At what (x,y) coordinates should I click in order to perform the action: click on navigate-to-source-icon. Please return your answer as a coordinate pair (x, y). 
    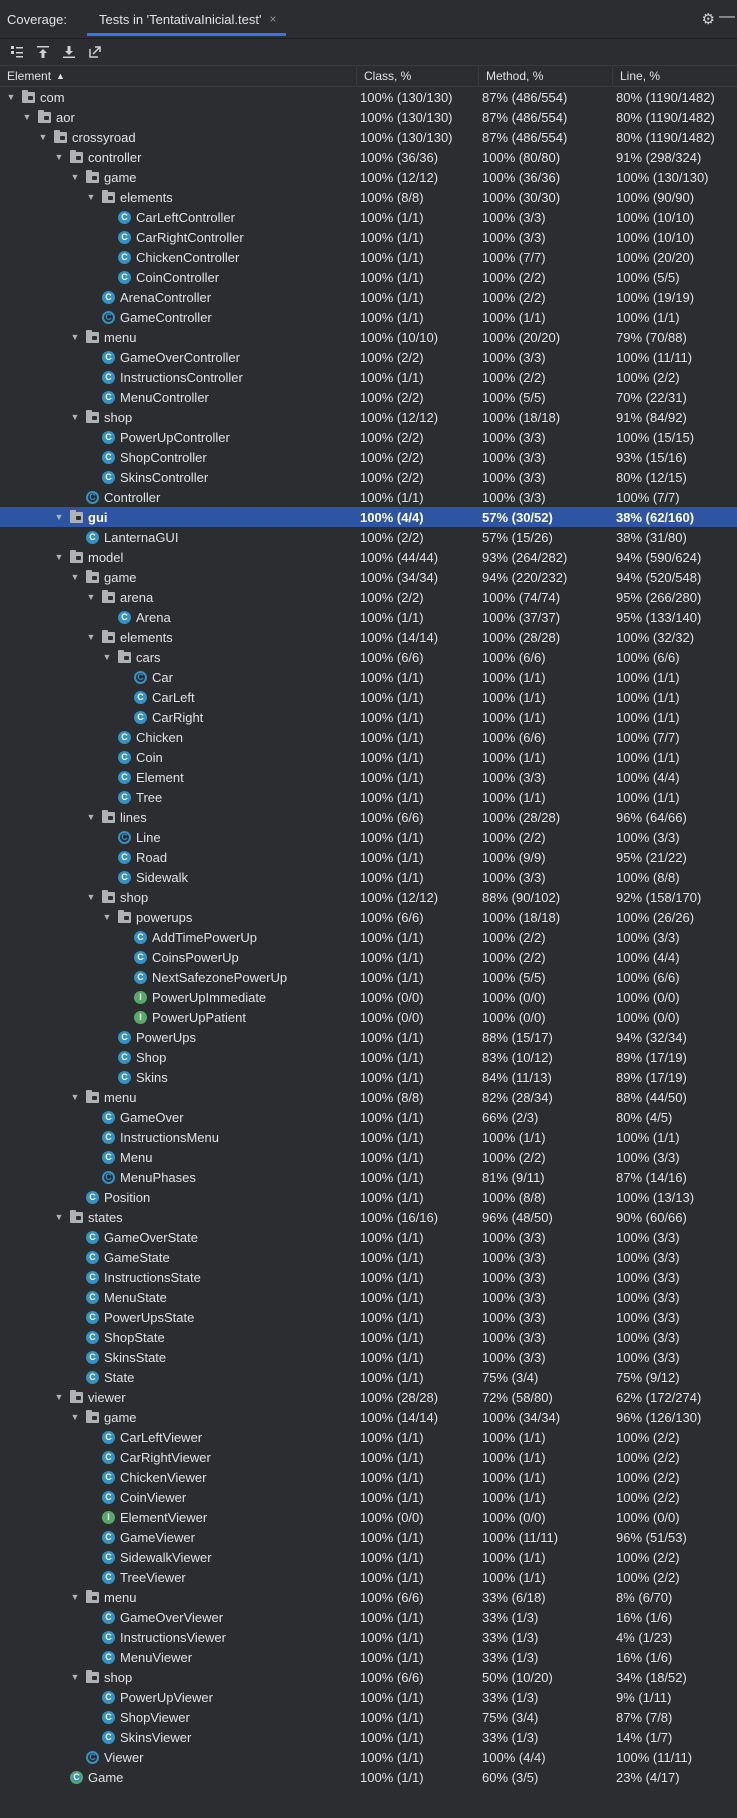
    Looking at the image, I should click on (69, 52).